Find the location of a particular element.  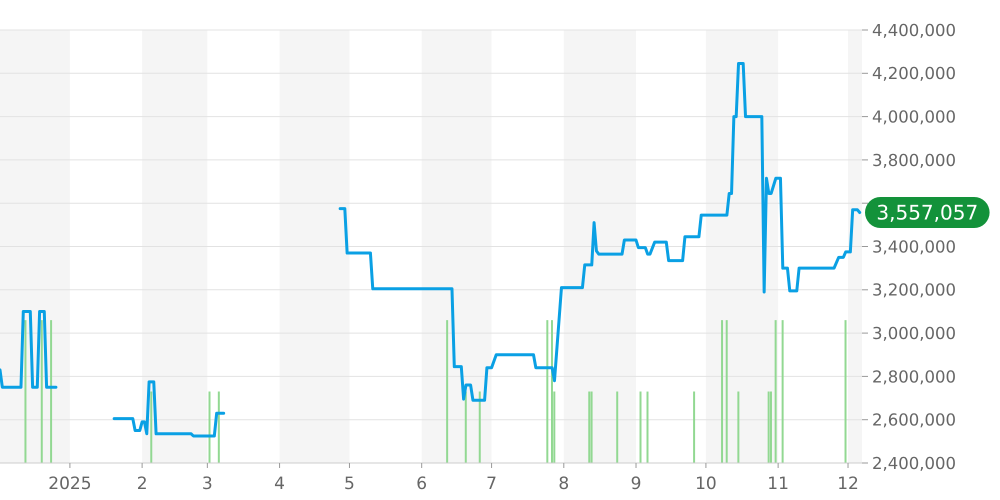

x-tick-label: 2 is located at coordinates (142, 484).